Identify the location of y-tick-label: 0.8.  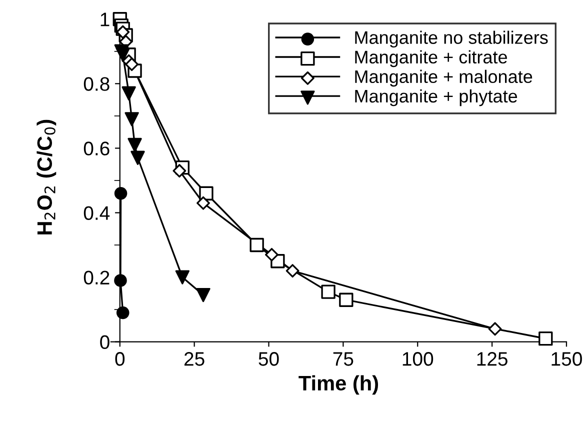
(97, 84).